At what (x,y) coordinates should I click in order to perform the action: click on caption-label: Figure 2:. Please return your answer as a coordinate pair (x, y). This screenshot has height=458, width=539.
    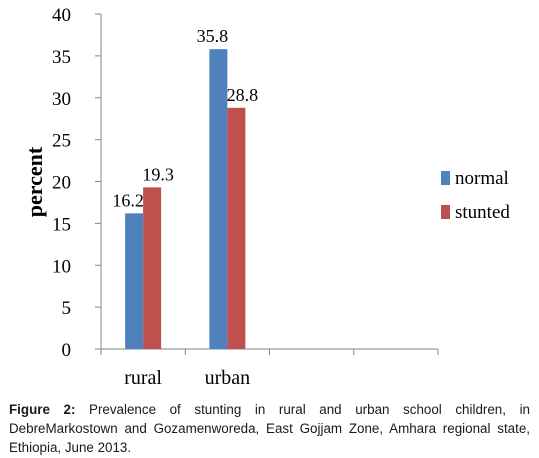
    Looking at the image, I should click on (42, 409).